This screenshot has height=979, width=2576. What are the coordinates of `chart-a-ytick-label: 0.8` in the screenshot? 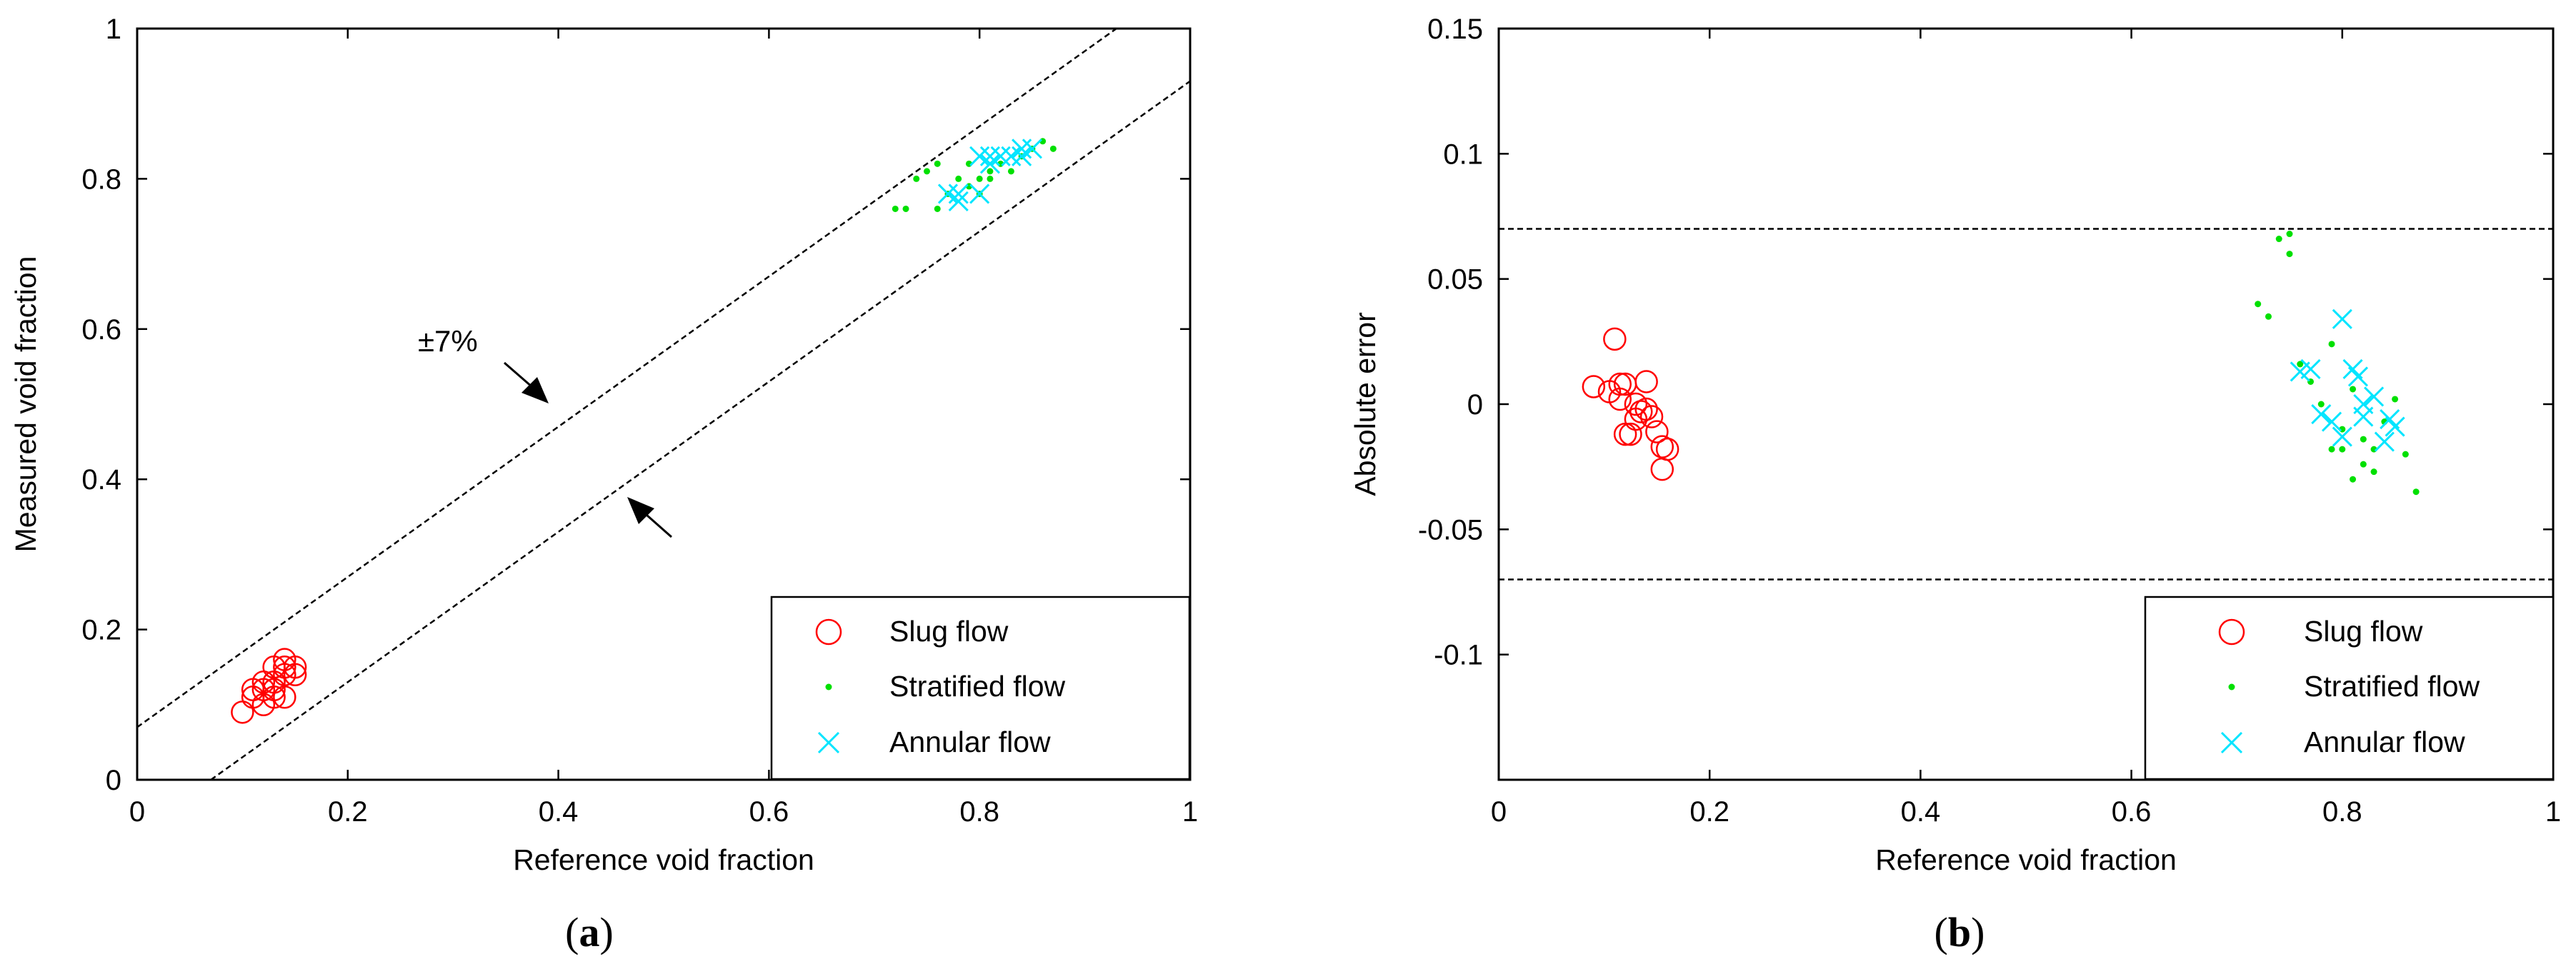 It's located at (101, 179).